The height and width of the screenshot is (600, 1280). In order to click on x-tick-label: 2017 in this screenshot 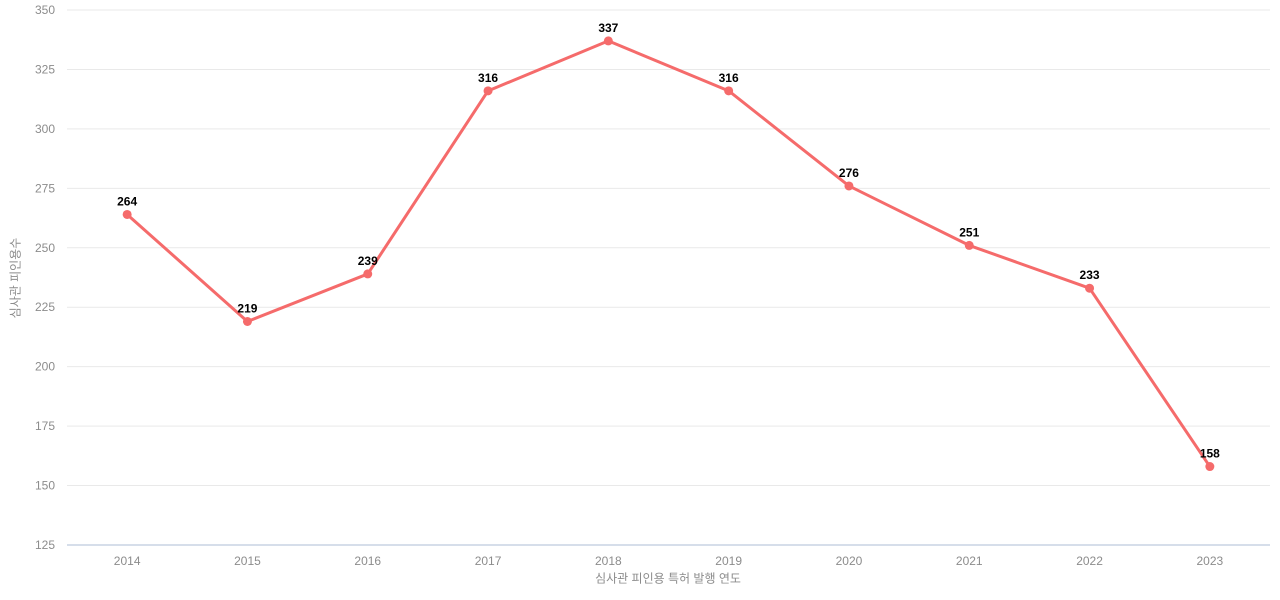, I will do `click(488, 561)`.